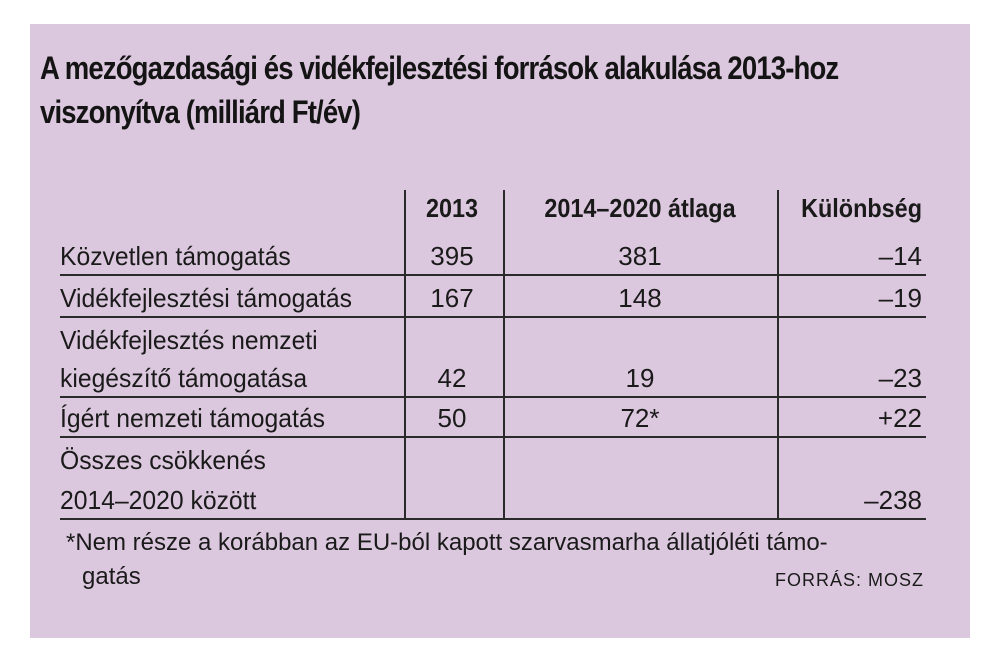 The image size is (1000, 672). Describe the element at coordinates (849, 580) in the screenshot. I see `source-credit: FORRÁS: MOSZ` at that location.